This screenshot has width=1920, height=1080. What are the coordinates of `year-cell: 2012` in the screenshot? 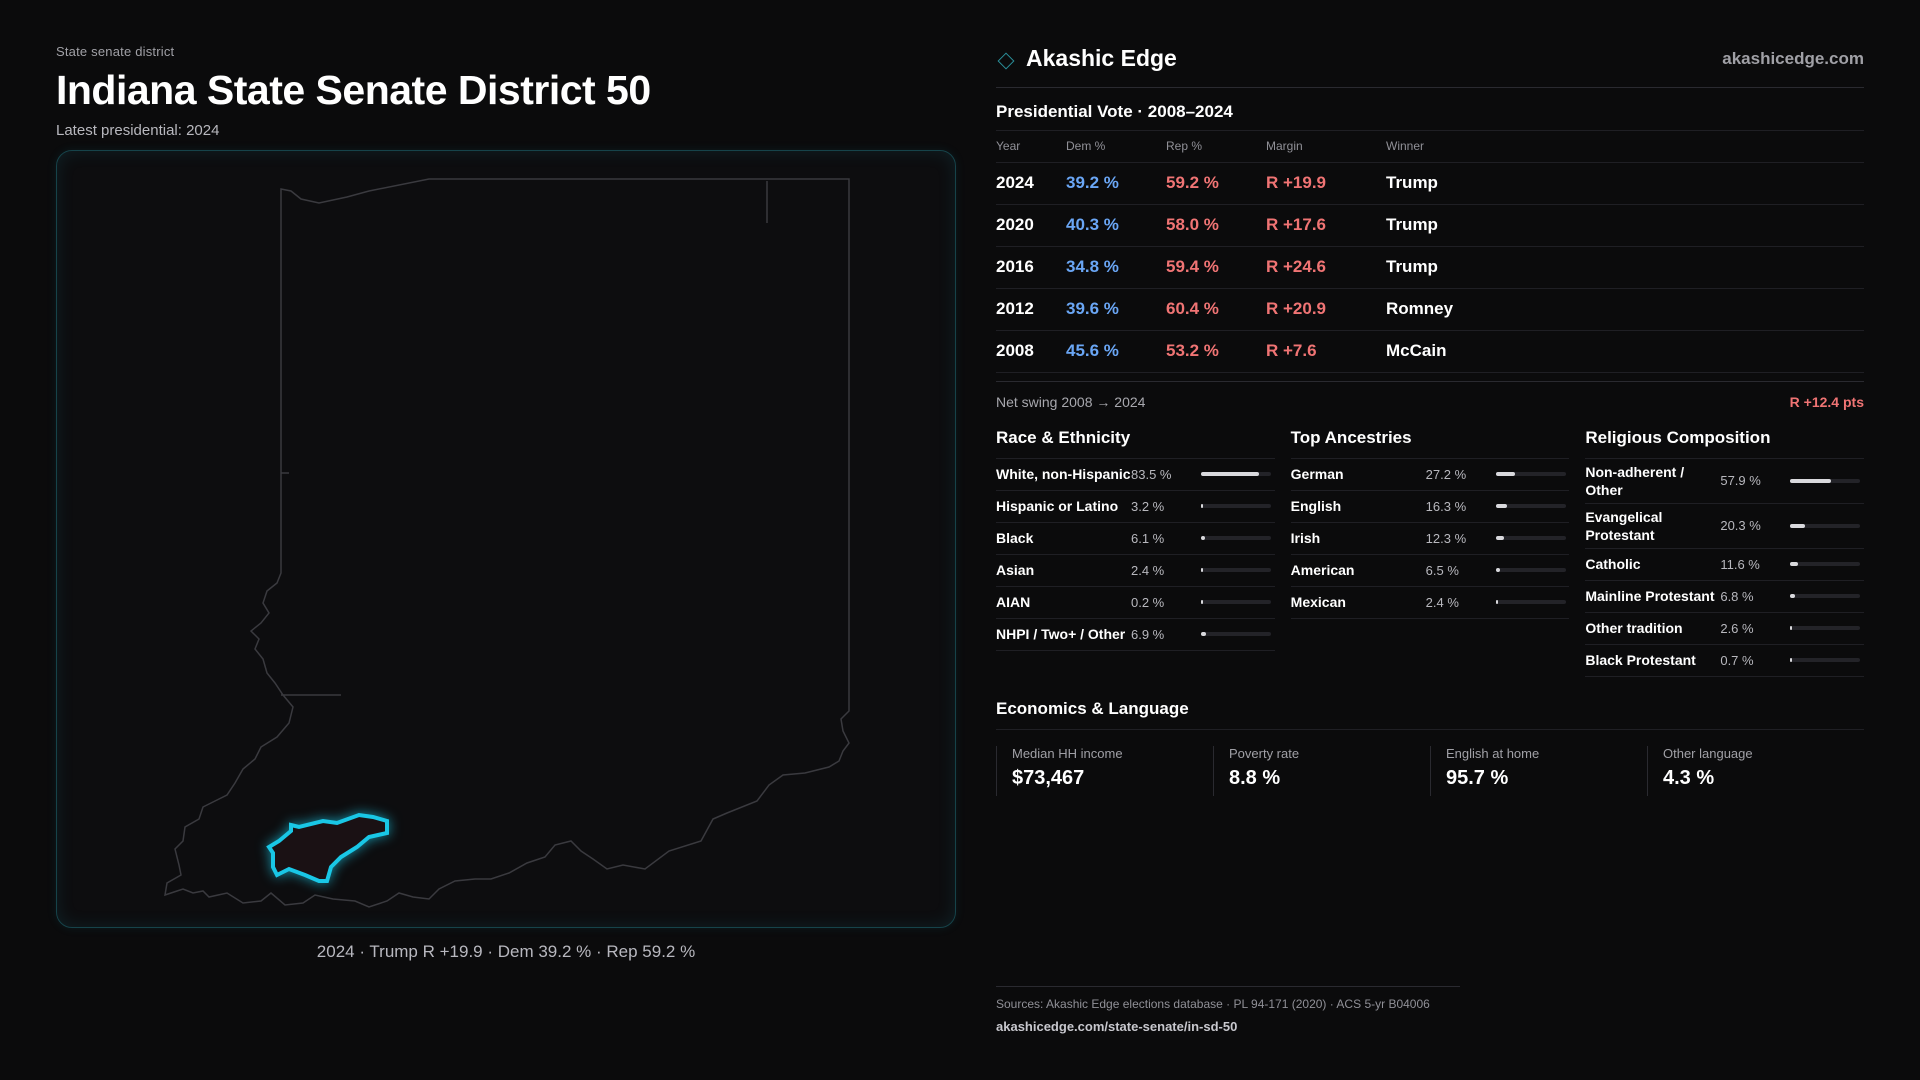 It's located at (1031, 309).